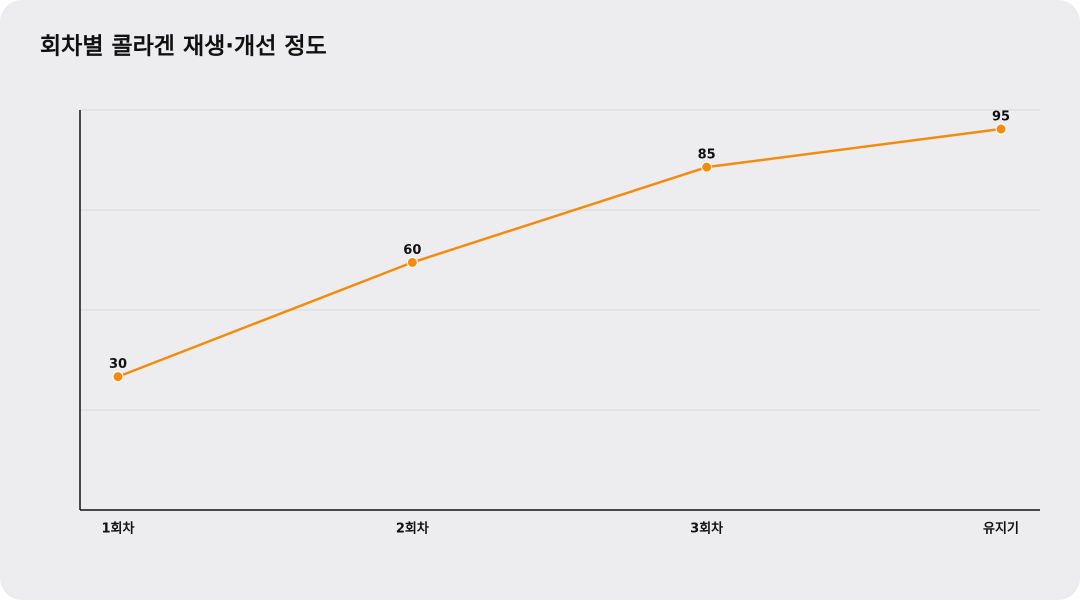 Image resolution: width=1080 pixels, height=604 pixels. Describe the element at coordinates (1001, 529) in the screenshot. I see `x-tick-label: 유지기` at that location.